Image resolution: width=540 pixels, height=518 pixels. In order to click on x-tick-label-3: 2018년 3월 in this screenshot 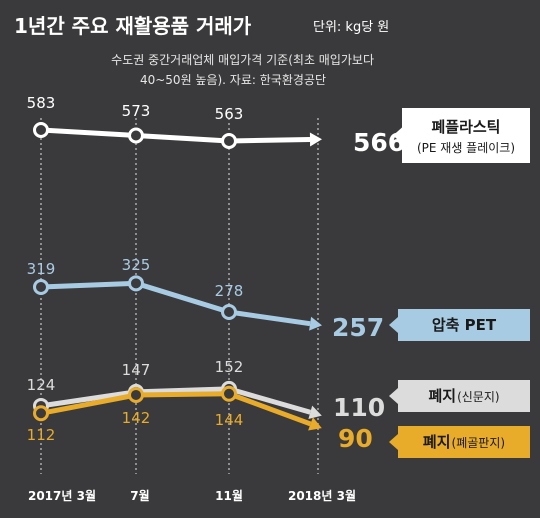, I will do `click(322, 495)`.